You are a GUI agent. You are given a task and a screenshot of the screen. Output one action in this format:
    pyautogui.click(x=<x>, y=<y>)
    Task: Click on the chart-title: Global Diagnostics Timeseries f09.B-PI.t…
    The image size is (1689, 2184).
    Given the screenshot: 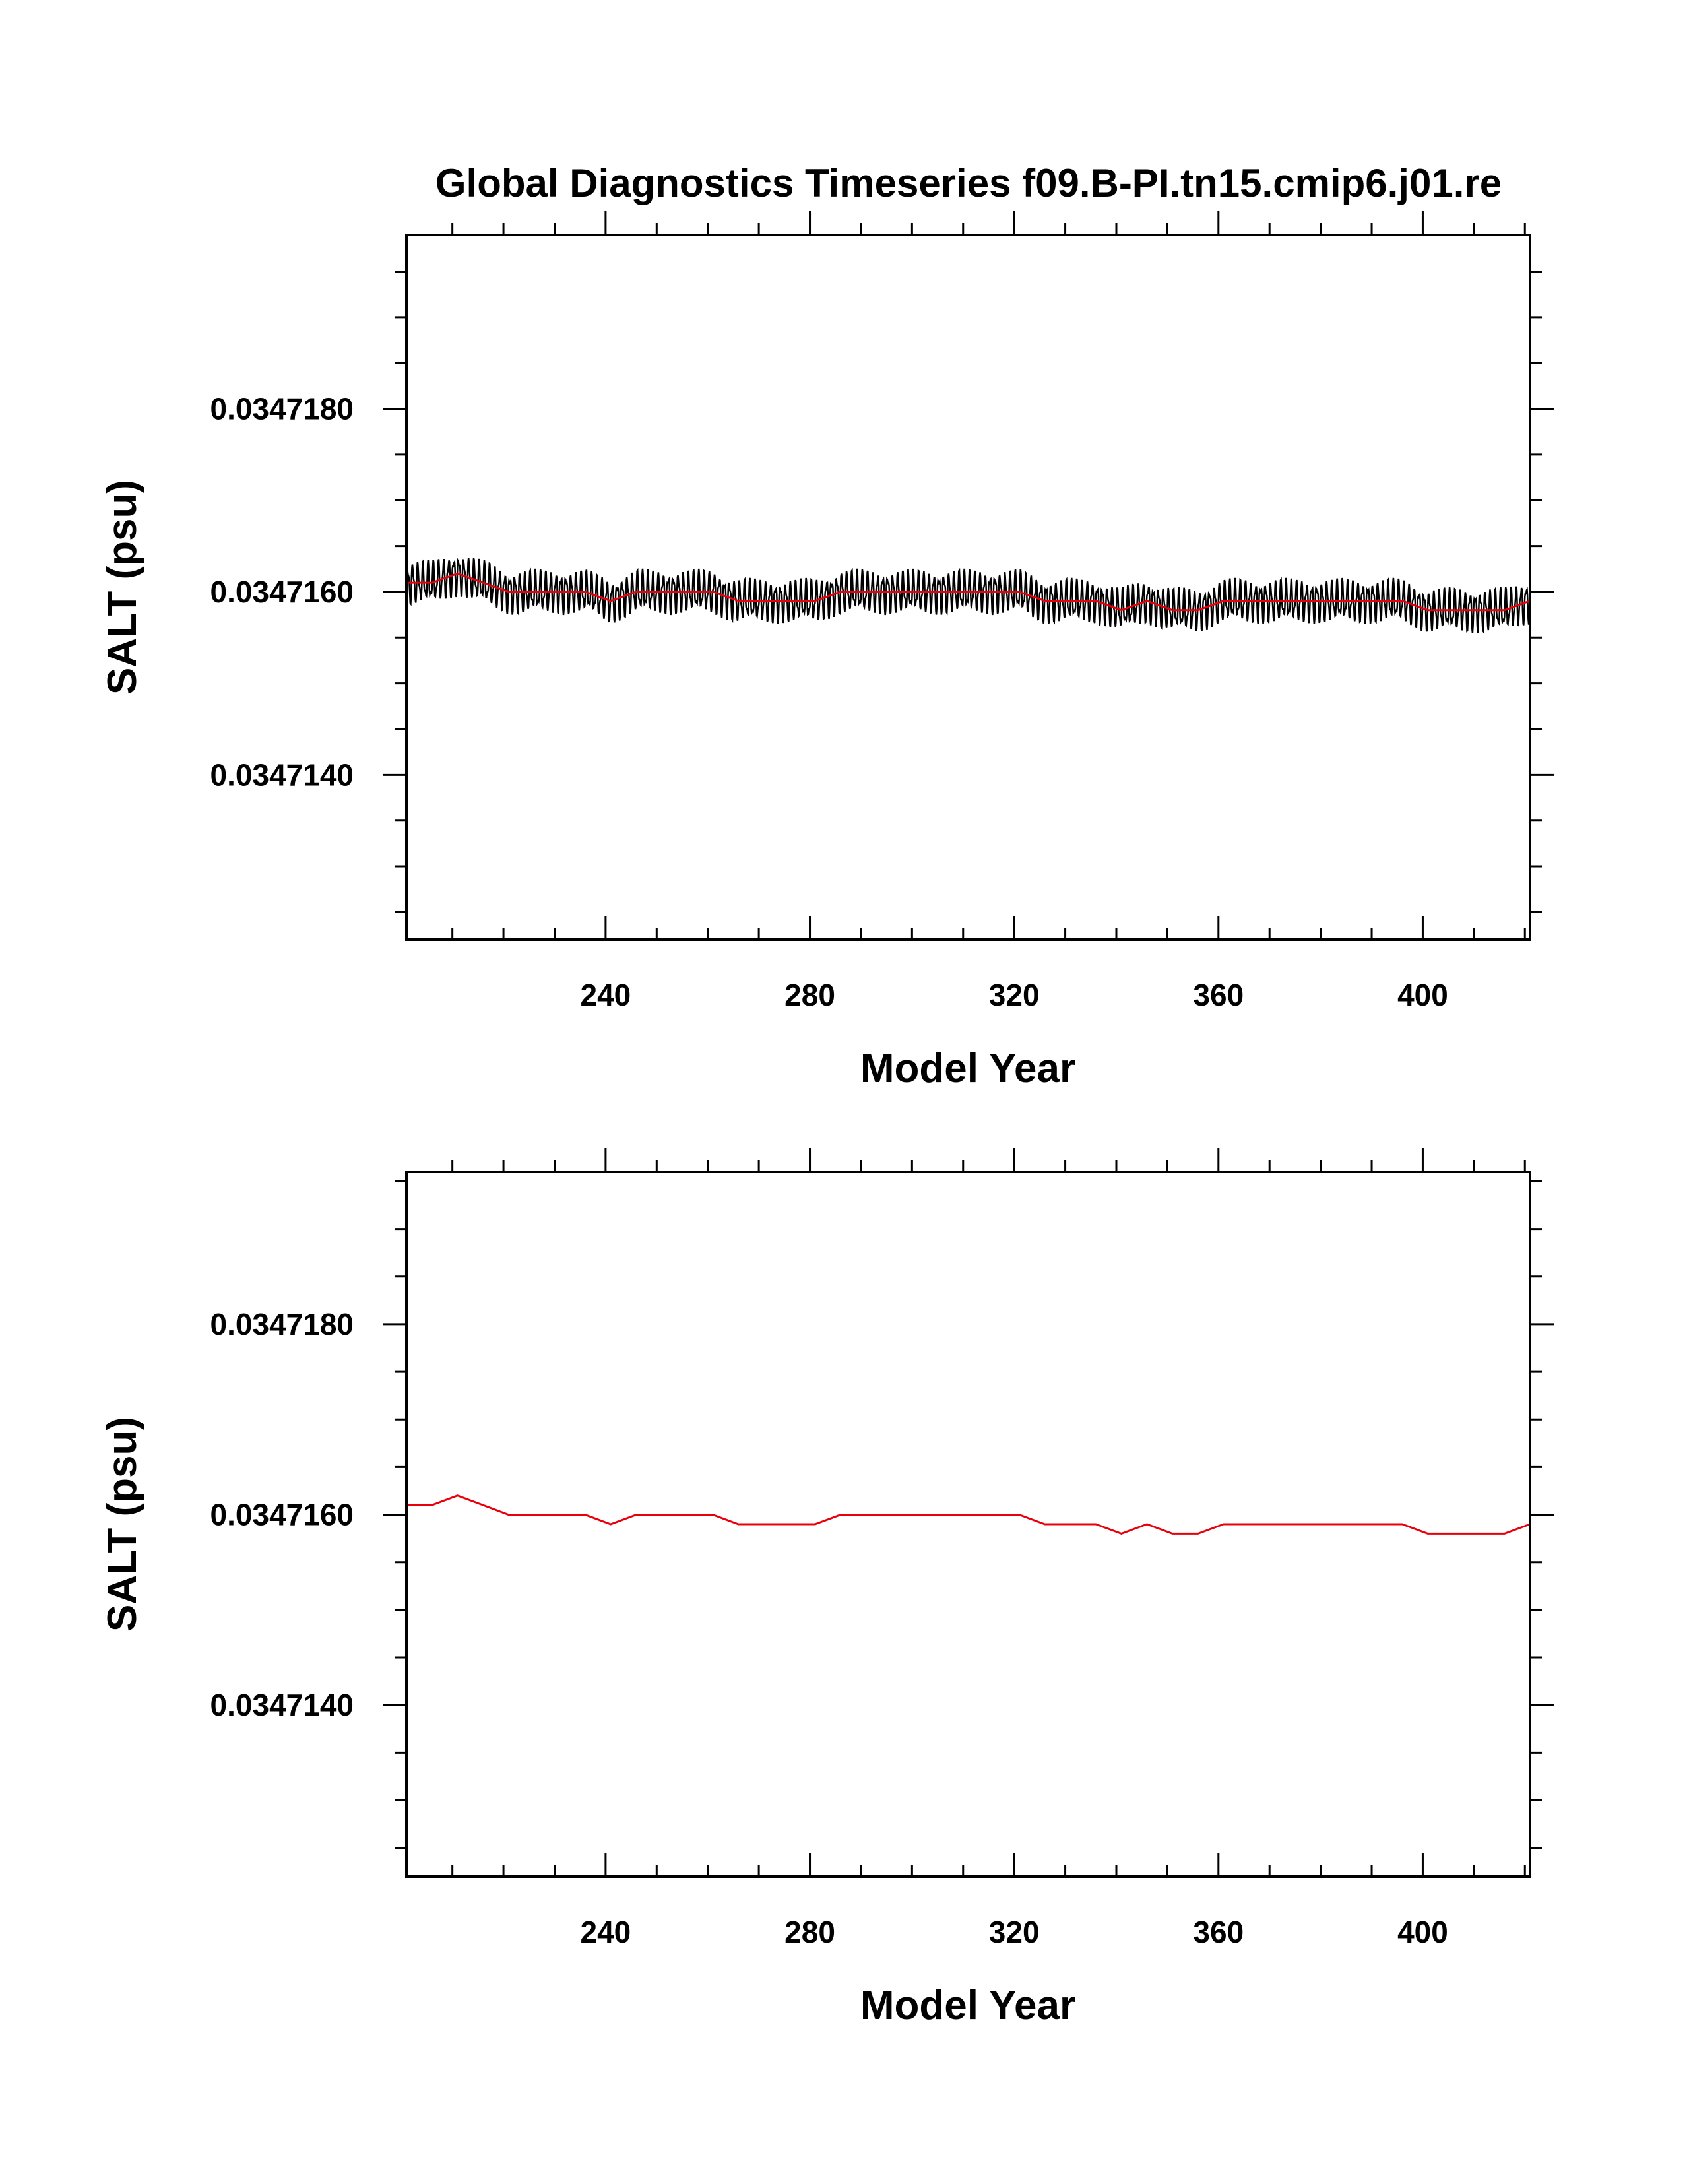 What is the action you would take?
    pyautogui.click(x=968, y=183)
    